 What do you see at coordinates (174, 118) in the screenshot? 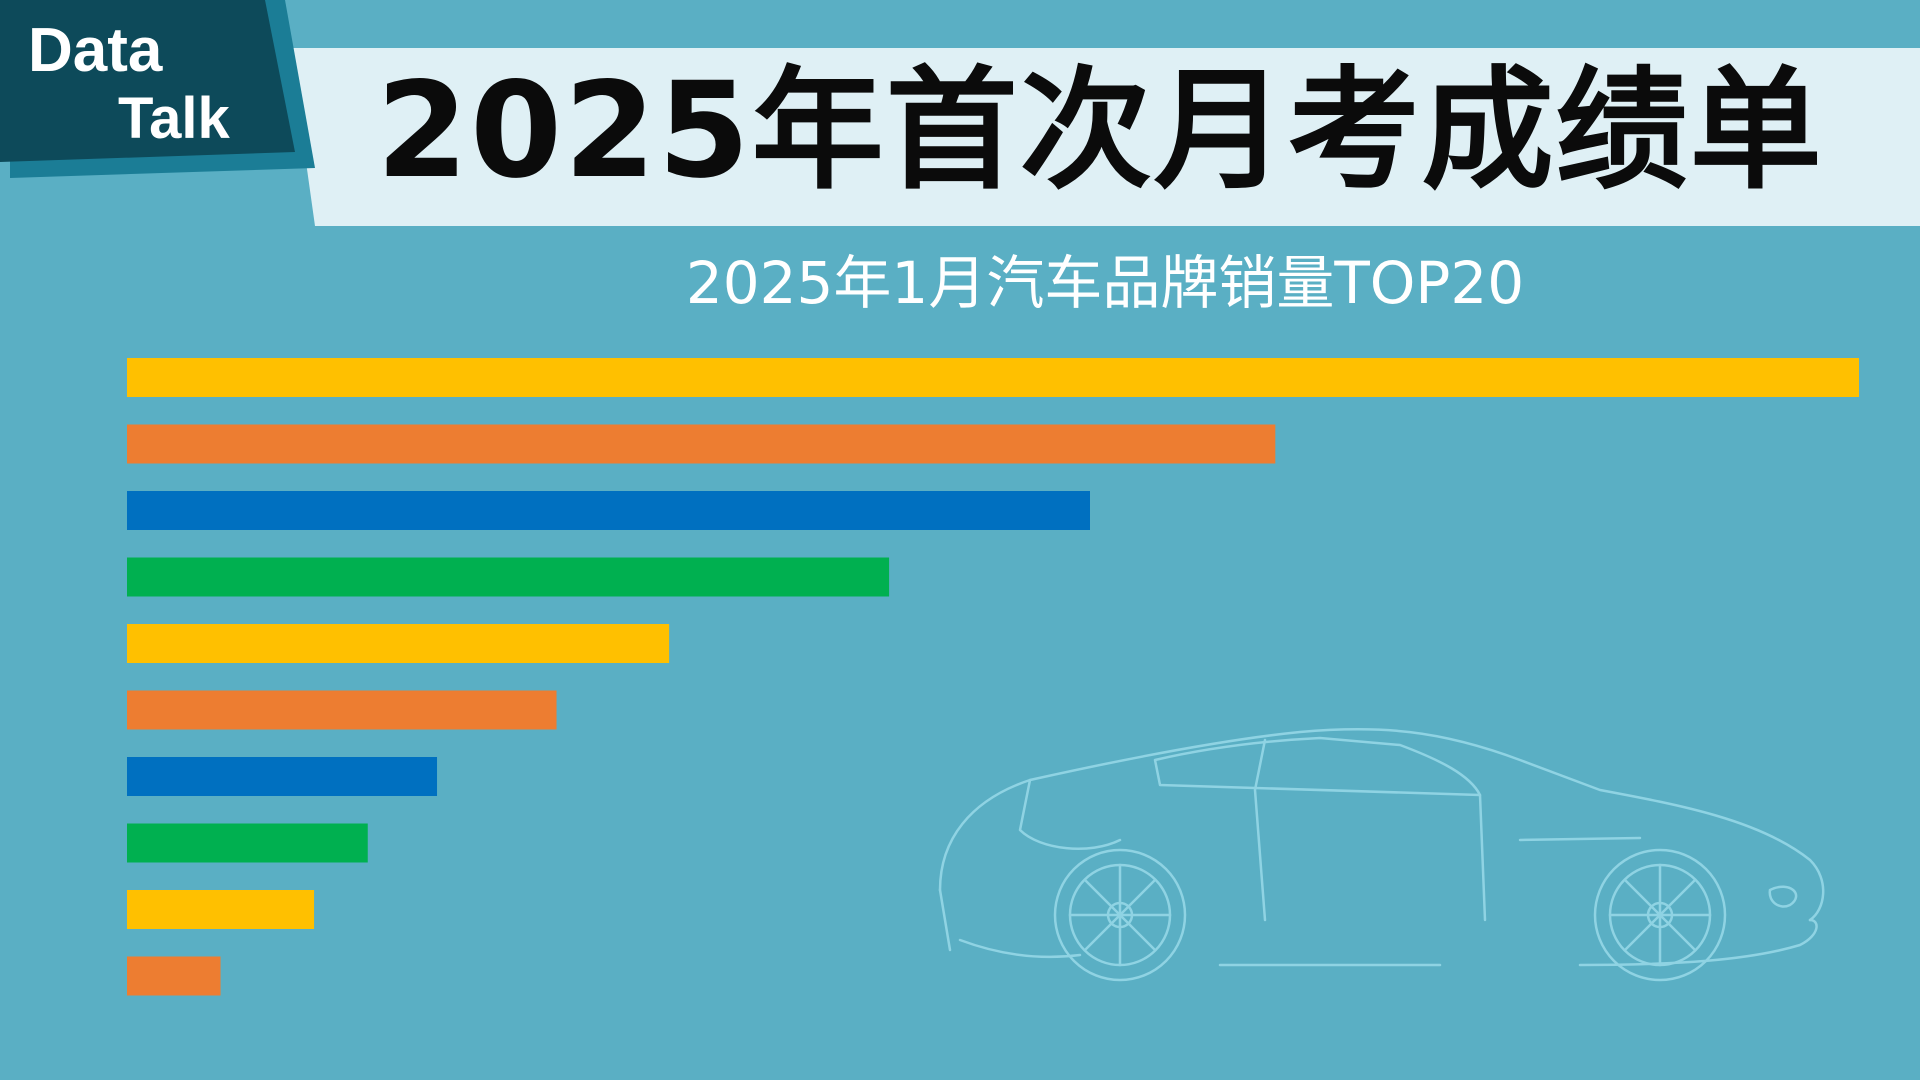
I see `logo-text-talk: Talk` at bounding box center [174, 118].